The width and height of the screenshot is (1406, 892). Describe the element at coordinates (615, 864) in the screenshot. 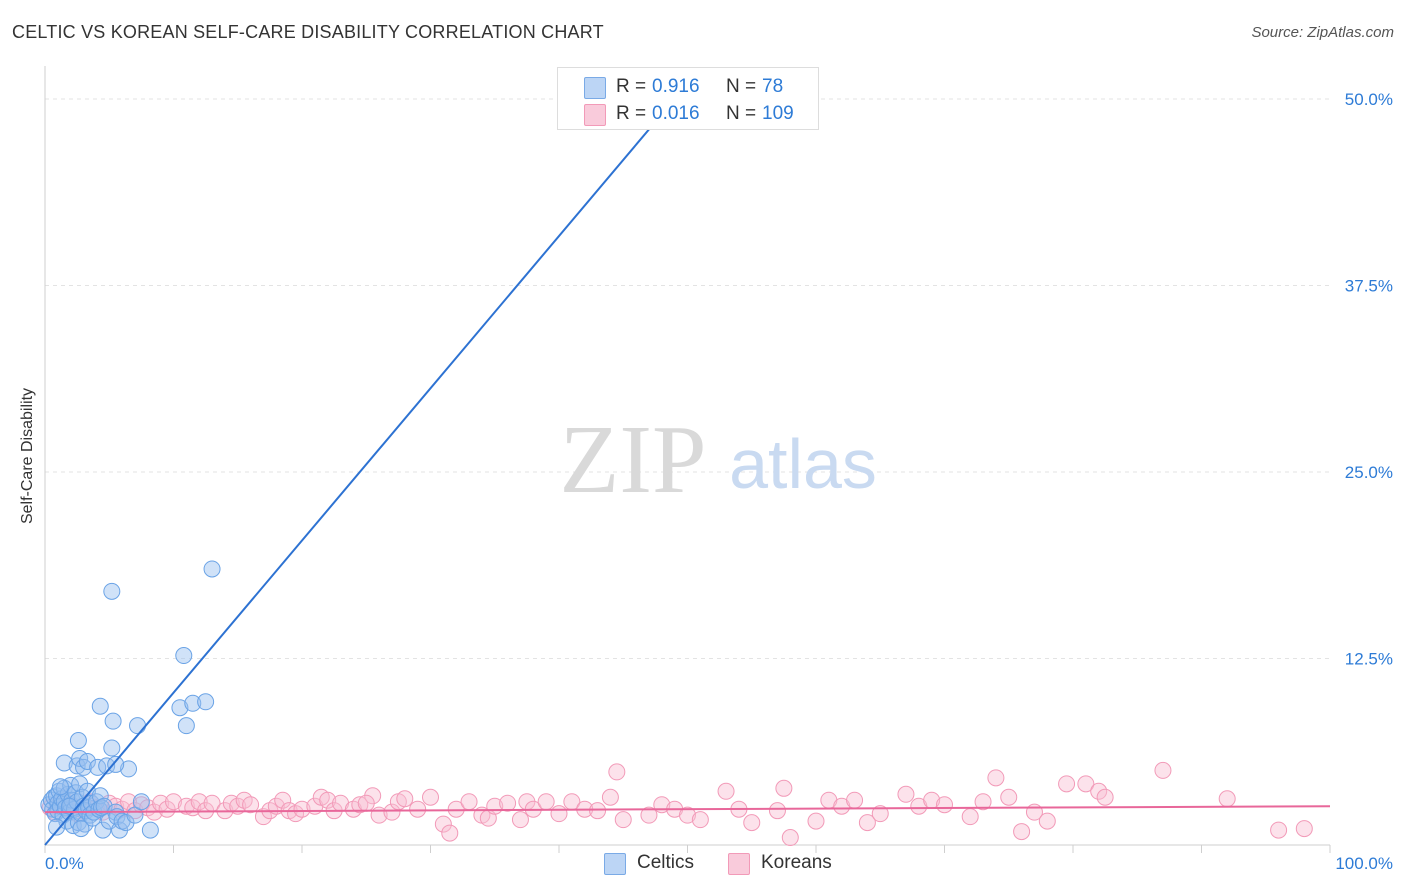

I see `celtics-swatch` at that location.